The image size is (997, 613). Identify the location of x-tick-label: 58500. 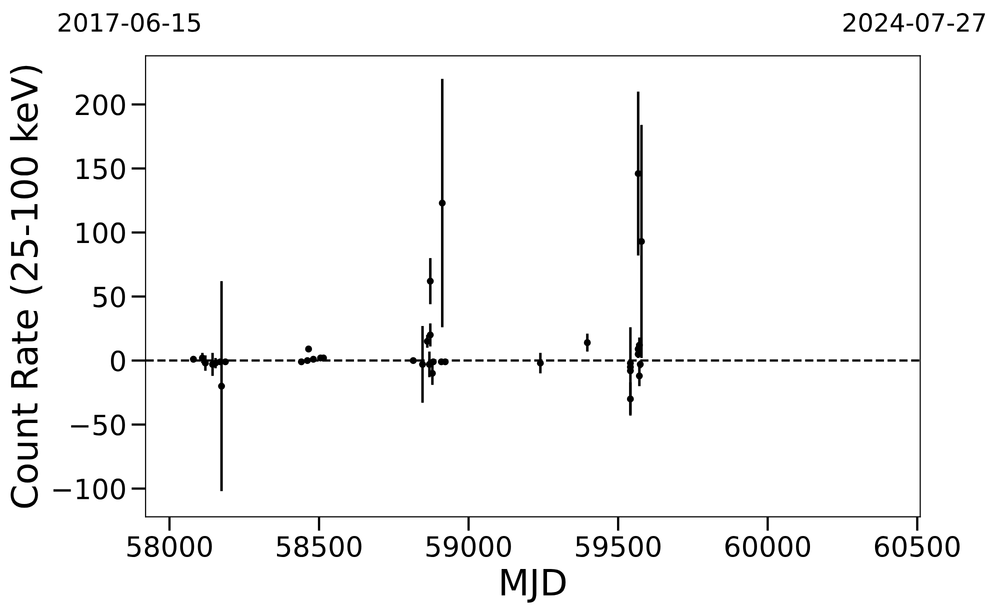
(319, 547).